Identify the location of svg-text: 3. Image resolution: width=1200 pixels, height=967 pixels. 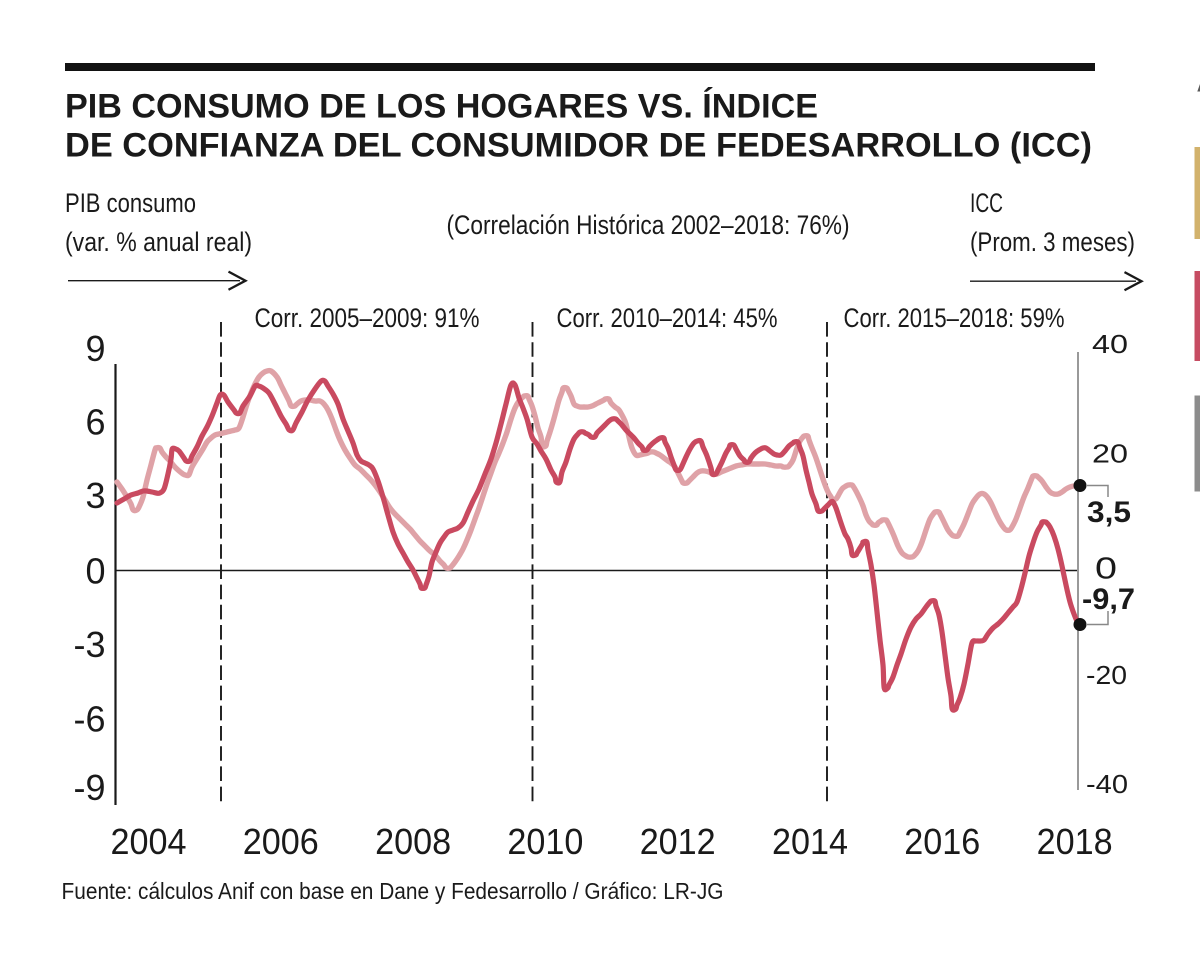
(95, 495).